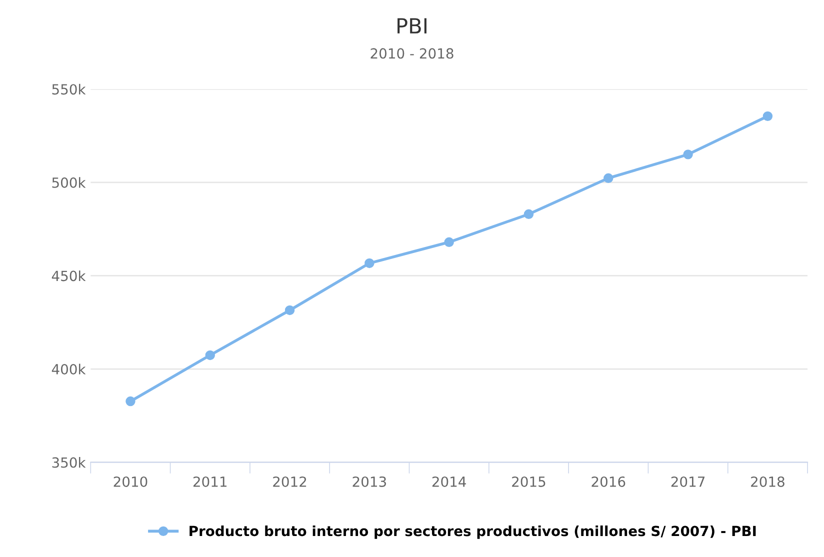 This screenshot has height=557, width=824. Describe the element at coordinates (473, 532) in the screenshot. I see `legend-label: Producto bruto interno por sectores productivos (millones S/ 2007) - PBI` at that location.